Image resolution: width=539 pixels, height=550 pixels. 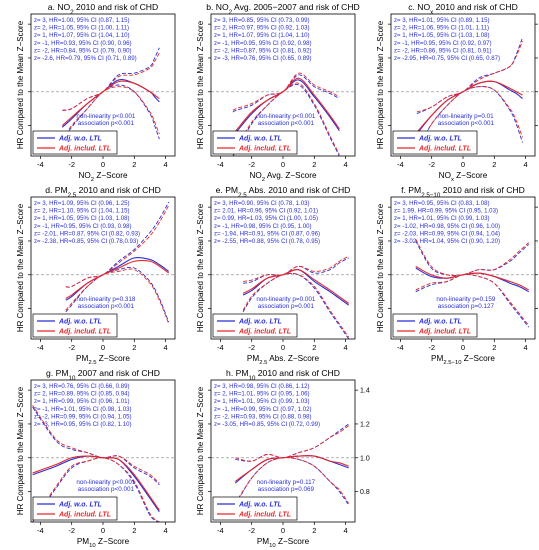 What do you see at coordinates (293, 358) in the screenshot?
I see `x-axis-label-tail: Abs. Z−Score` at bounding box center [293, 358].